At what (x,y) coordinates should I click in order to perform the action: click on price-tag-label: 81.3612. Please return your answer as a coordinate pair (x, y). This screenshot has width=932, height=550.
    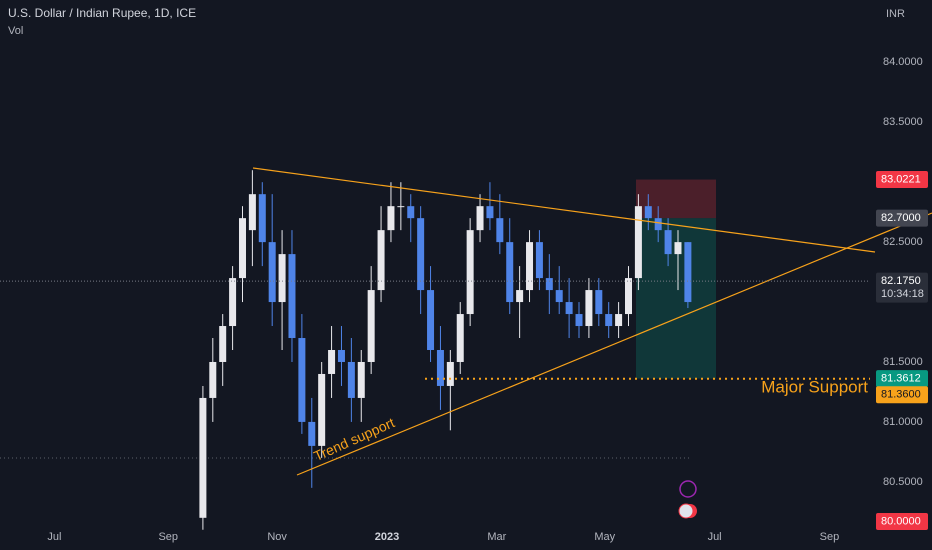
    Looking at the image, I should click on (901, 379).